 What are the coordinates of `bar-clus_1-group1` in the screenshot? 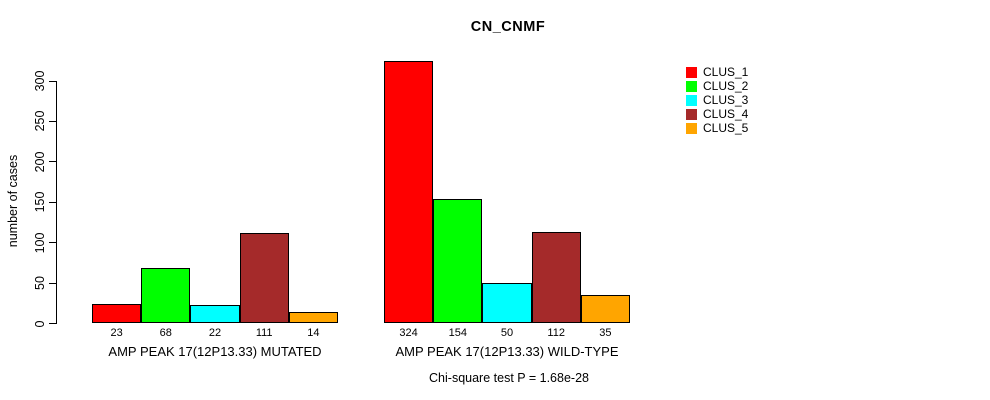 It's located at (117, 313).